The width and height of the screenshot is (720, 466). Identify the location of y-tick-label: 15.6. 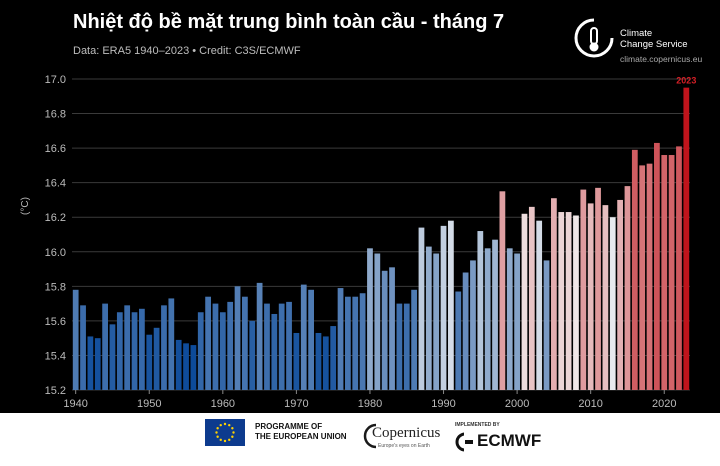
(55, 322).